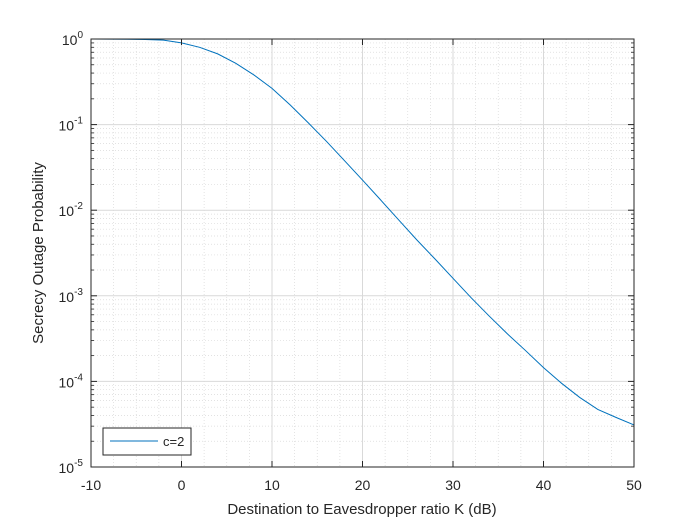 The image size is (700, 525). What do you see at coordinates (361, 509) in the screenshot?
I see `x-axis-title: Destination to Eavesdropper ratio K (dB)` at bounding box center [361, 509].